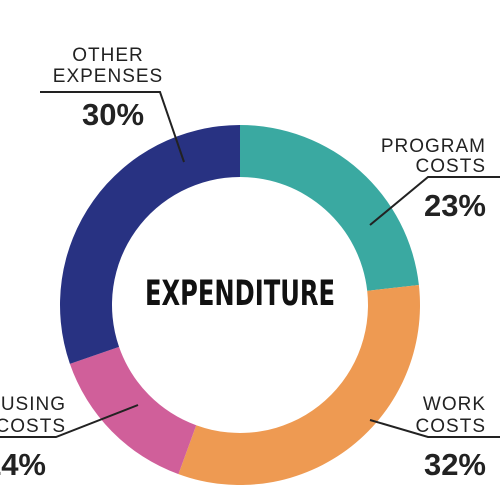 Image resolution: width=500 pixels, height=500 pixels. What do you see at coordinates (33, 404) in the screenshot?
I see `slice-label-2-line-0: HOUSING` at bounding box center [33, 404].